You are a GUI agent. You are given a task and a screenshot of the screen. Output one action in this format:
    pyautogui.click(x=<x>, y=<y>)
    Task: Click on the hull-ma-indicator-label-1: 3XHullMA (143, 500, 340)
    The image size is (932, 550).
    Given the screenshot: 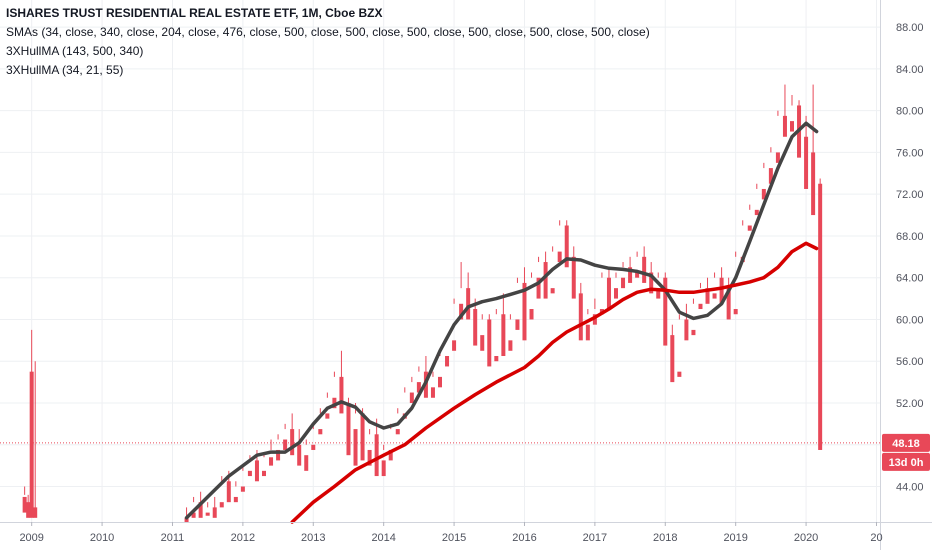 What is the action you would take?
    pyautogui.click(x=75, y=51)
    